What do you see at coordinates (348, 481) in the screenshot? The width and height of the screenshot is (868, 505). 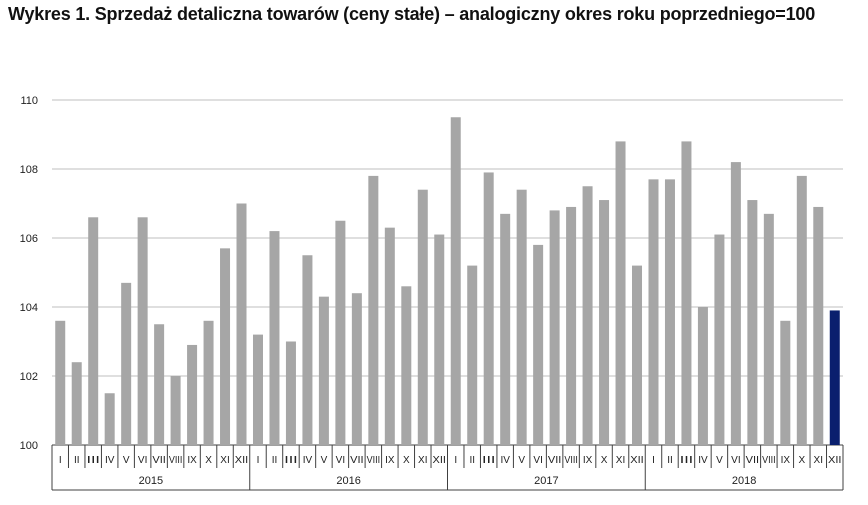 I see `year-label: 2016` at bounding box center [348, 481].